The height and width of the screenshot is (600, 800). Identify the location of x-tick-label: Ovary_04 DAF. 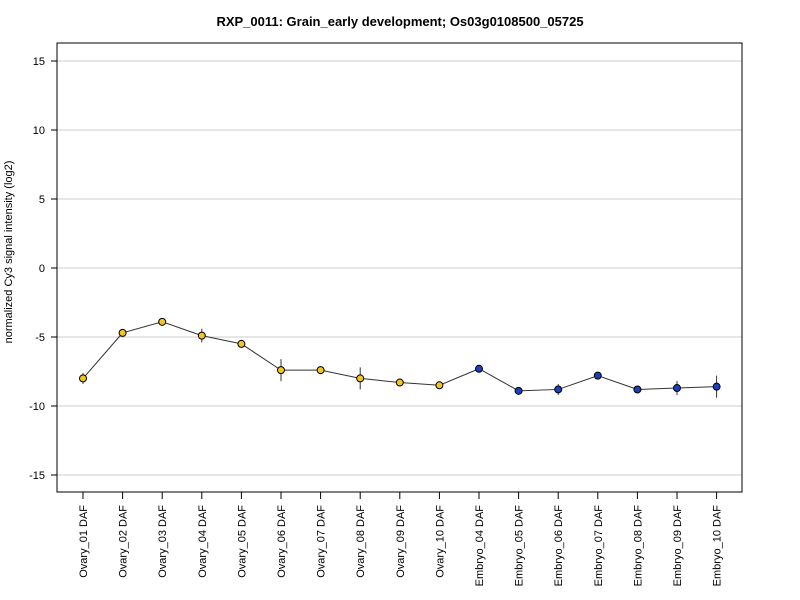
(203, 541).